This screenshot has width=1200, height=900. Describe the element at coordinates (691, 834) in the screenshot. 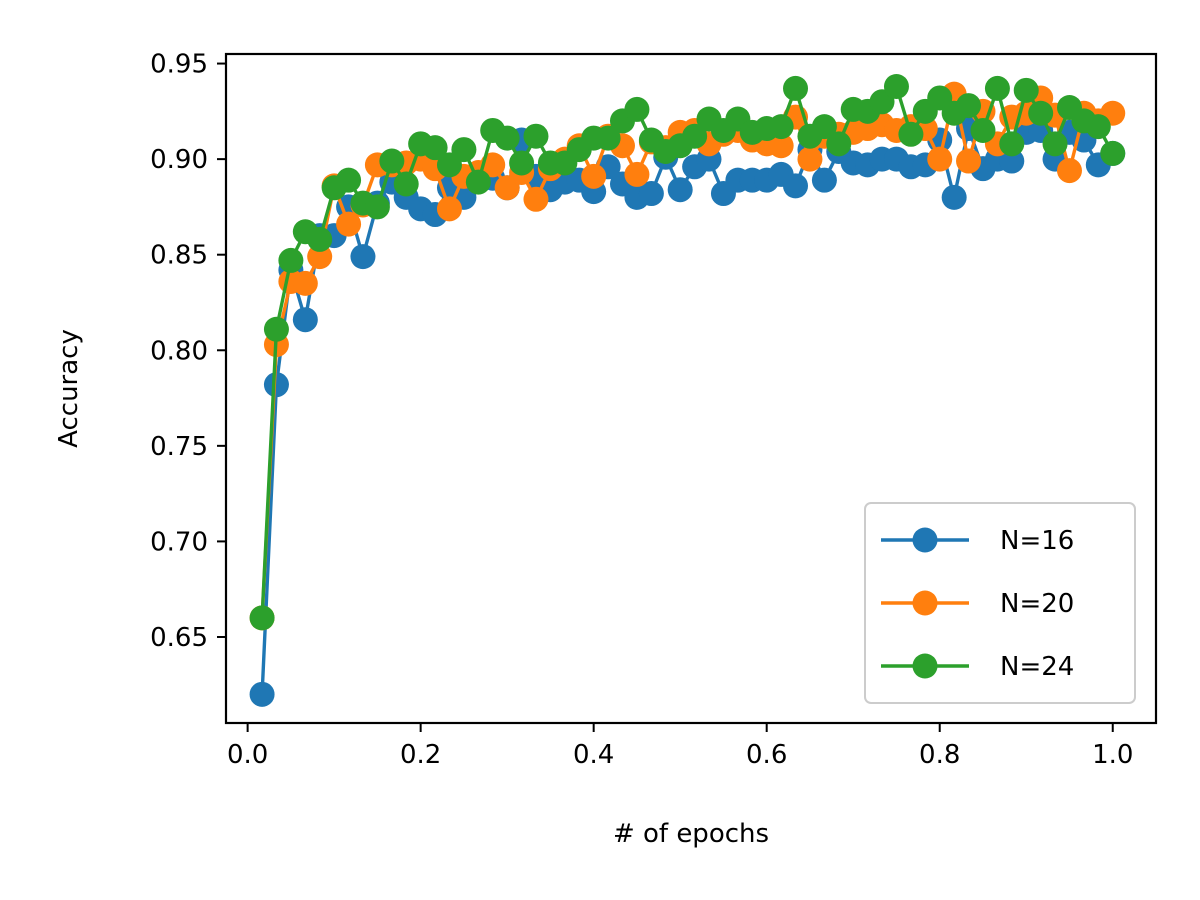

I see `x-axis-title: # of epochs` at that location.